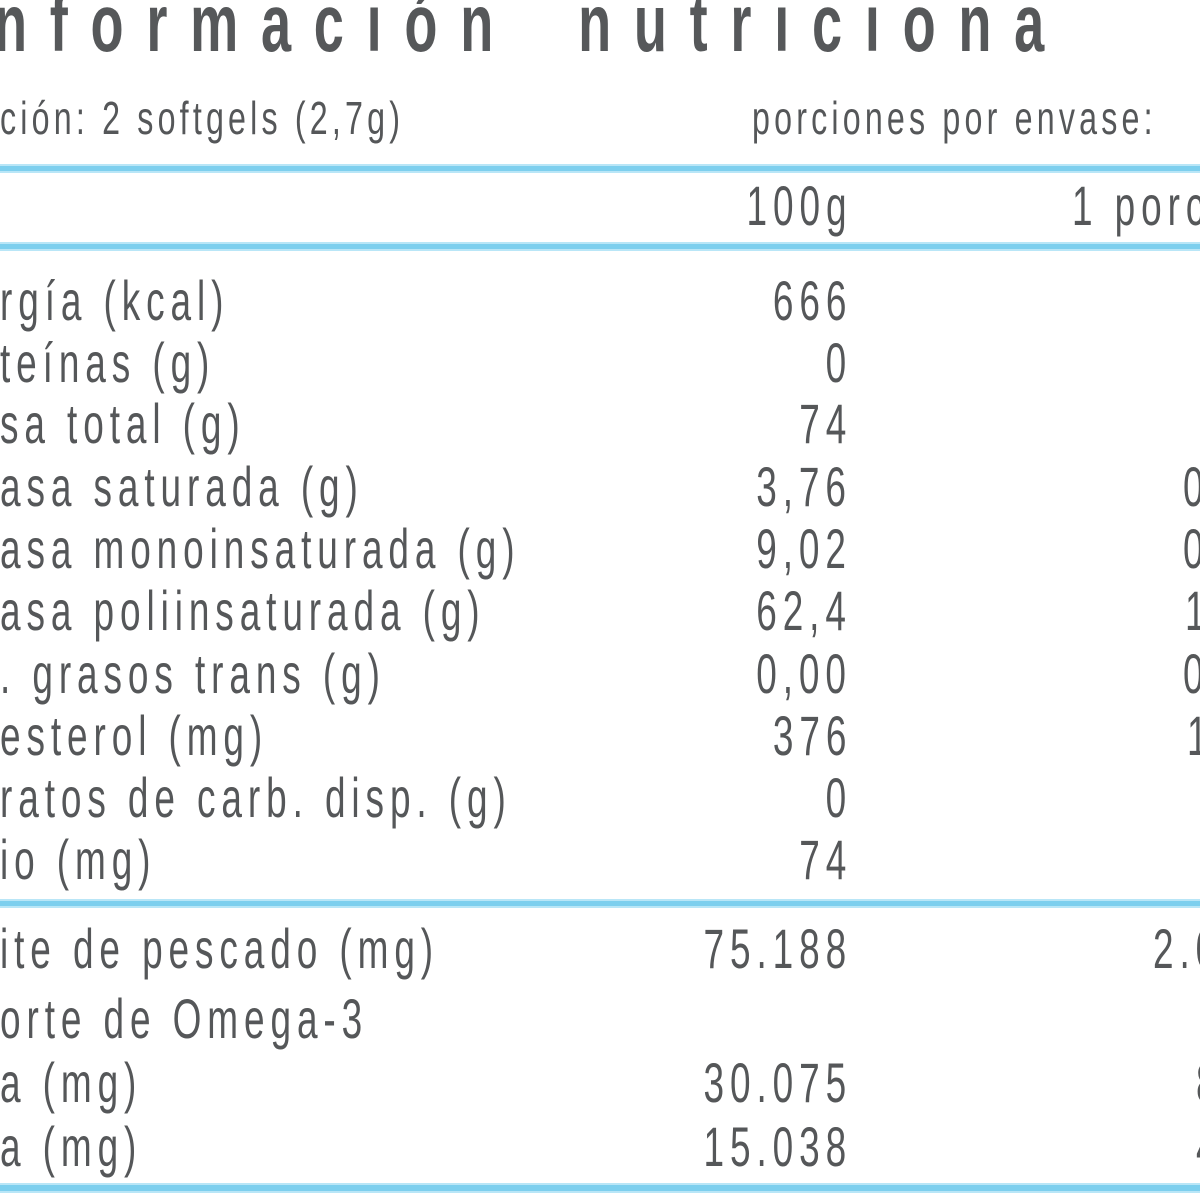 The image size is (1200, 1200). Describe the element at coordinates (804, 548) in the screenshot. I see `value-100g: 9,02` at that location.